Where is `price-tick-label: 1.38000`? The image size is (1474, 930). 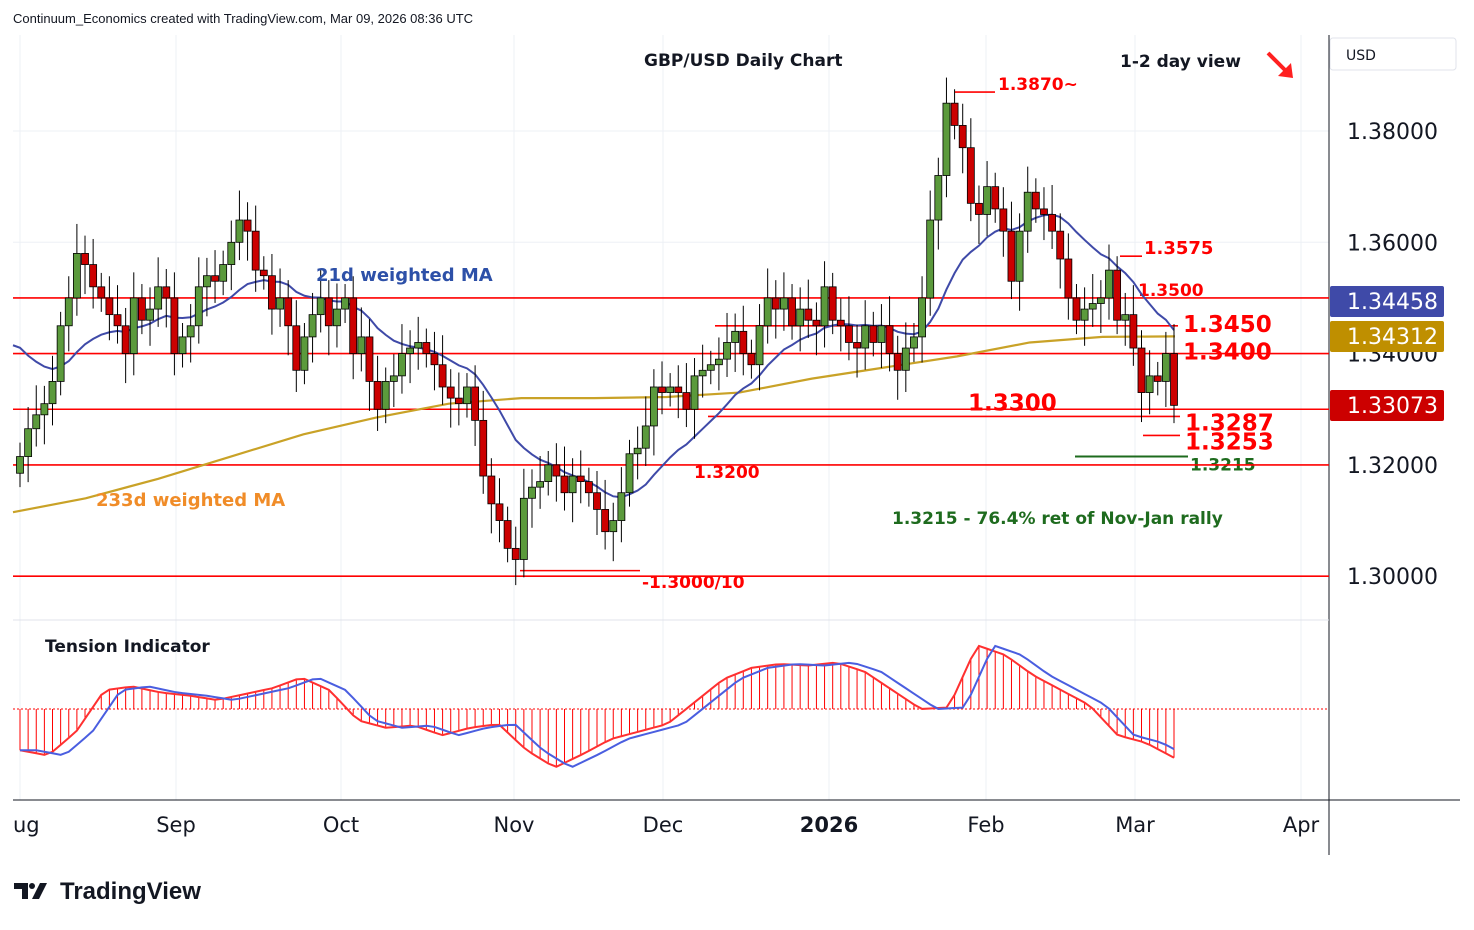
price-tick-label: 1.38000 is located at coordinates (1392, 132).